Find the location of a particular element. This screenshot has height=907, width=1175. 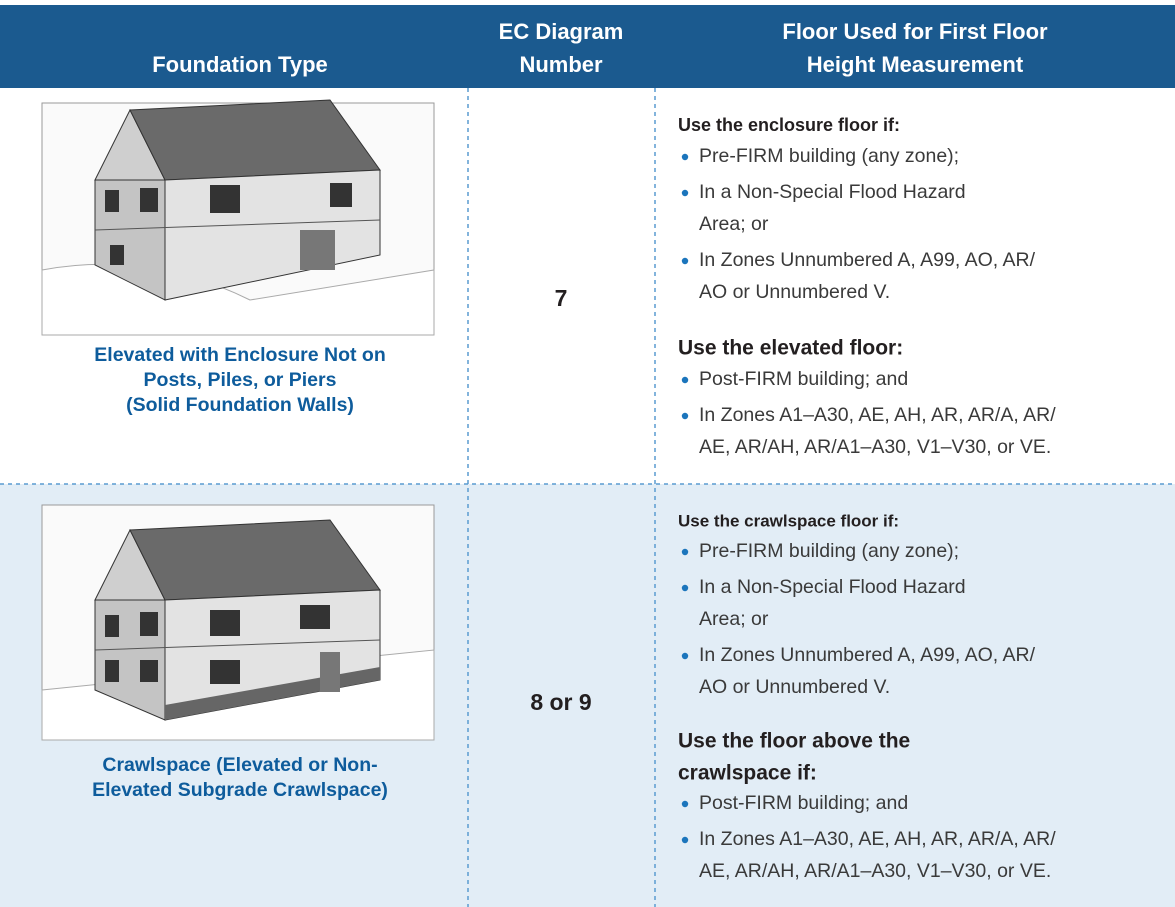

column-header: EC Diagram is located at coordinates (561, 31).